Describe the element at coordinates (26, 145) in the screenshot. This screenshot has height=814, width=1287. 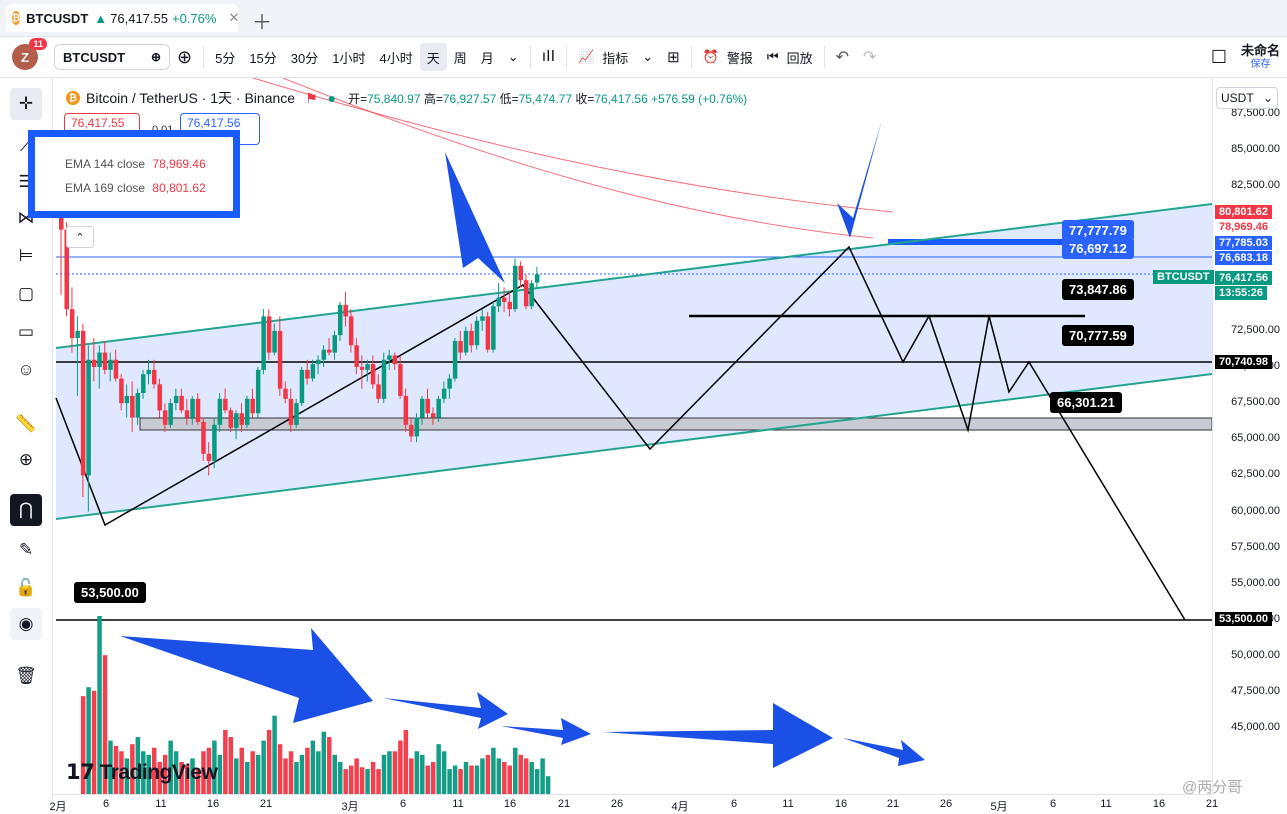
I see `trendline-icon: ⟋` at that location.